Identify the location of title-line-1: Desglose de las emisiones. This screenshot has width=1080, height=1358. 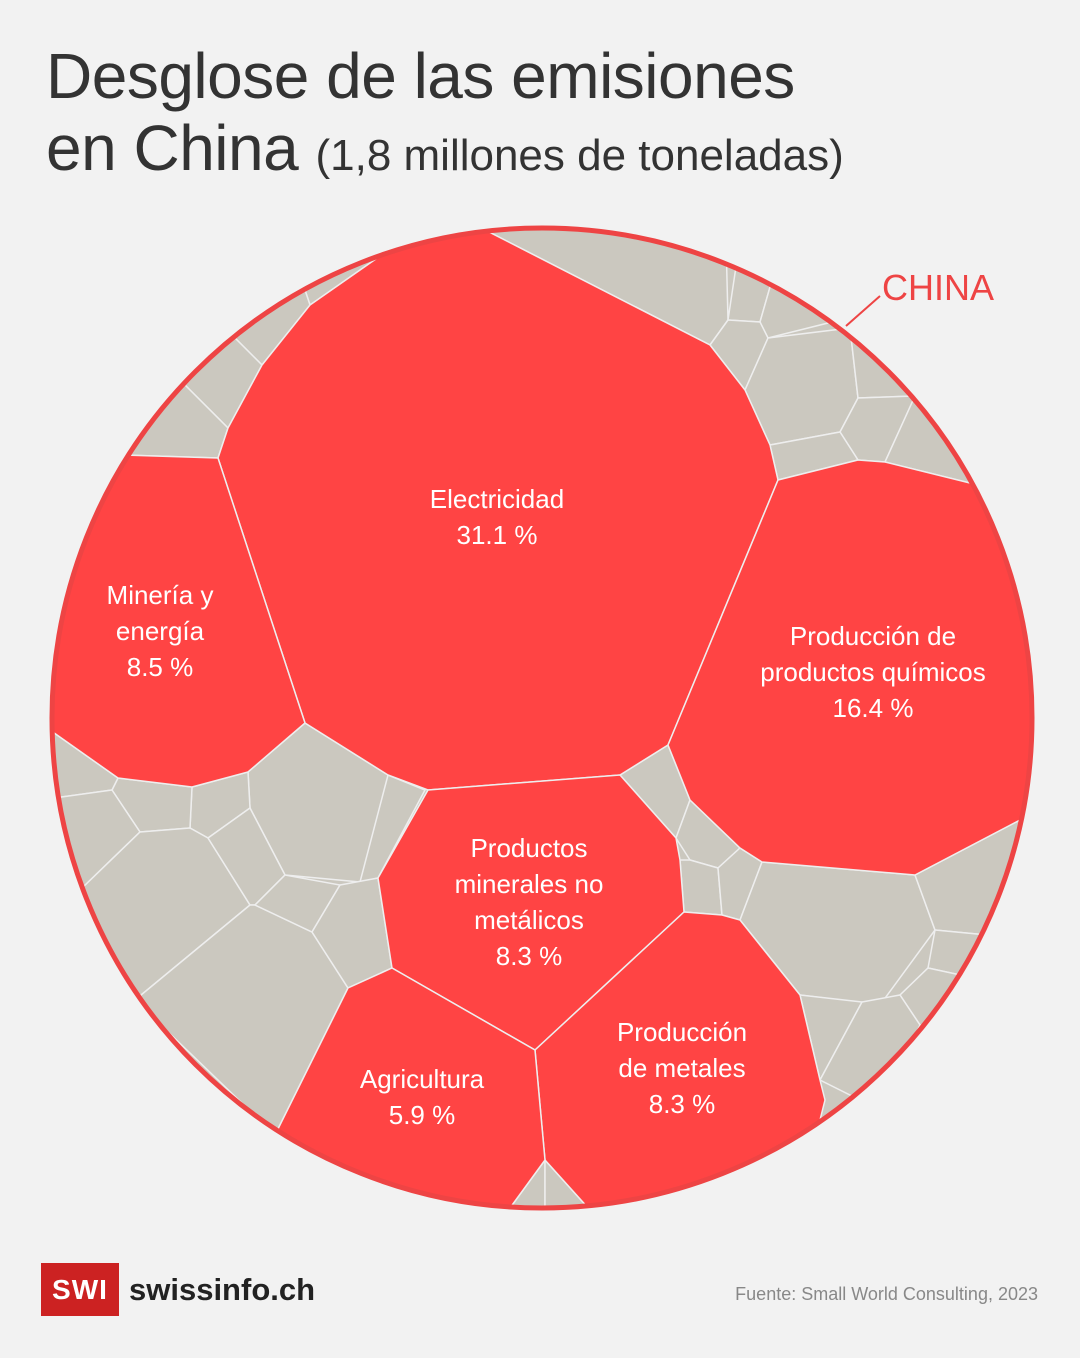
(420, 76).